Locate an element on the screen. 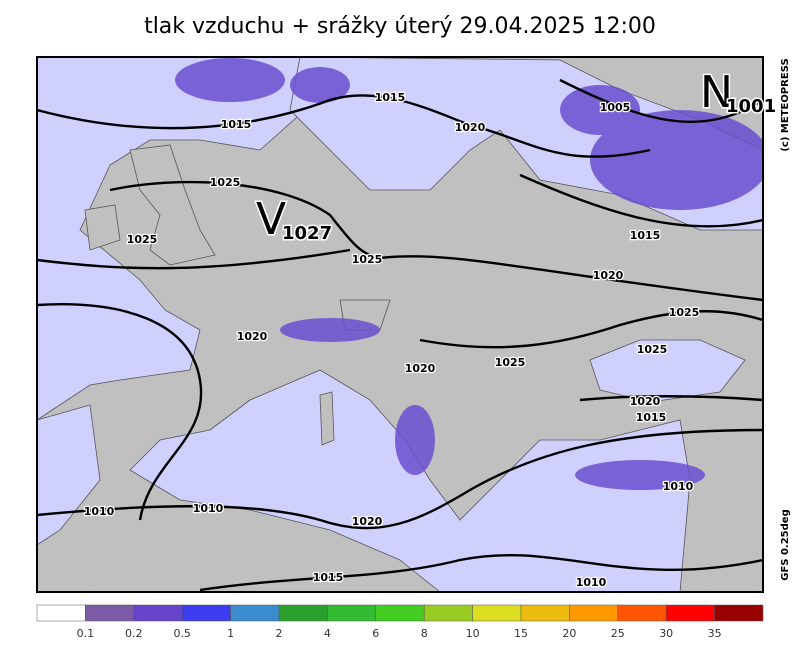  colorbar-label: 10 is located at coordinates (473, 633).